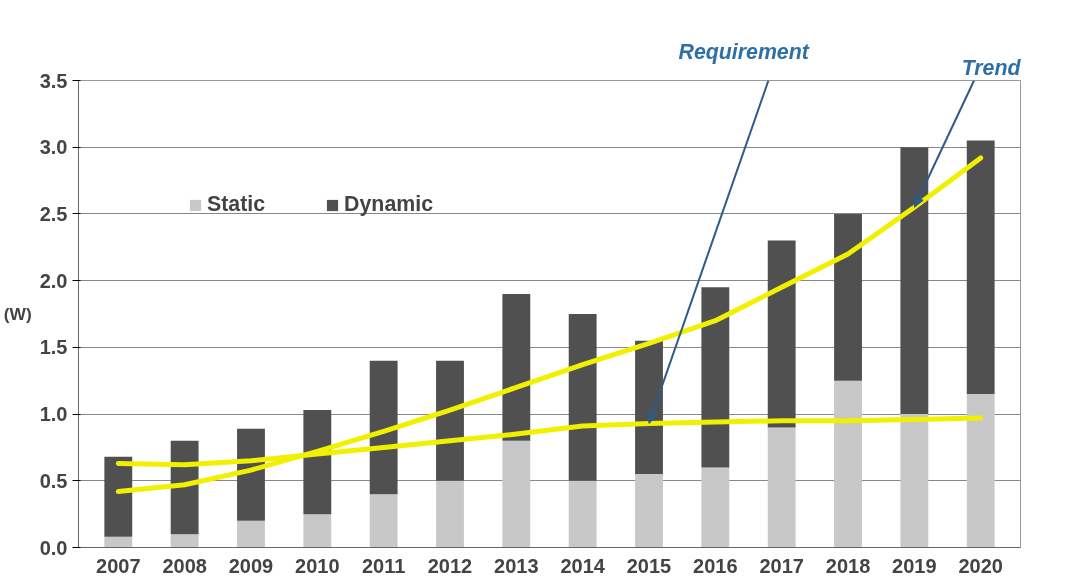 The height and width of the screenshot is (584, 1076). I want to click on x-tick-label: 2009, so click(251, 565).